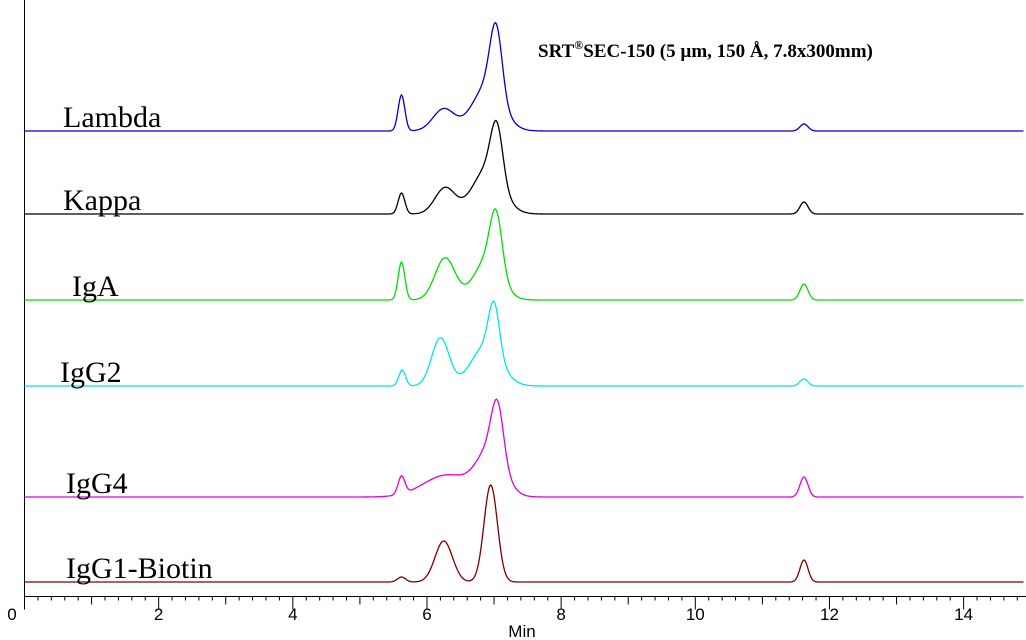 Image resolution: width=1026 pixels, height=640 pixels. Describe the element at coordinates (556, 51) in the screenshot. I see `chart-title-prefix: SRT` at that location.